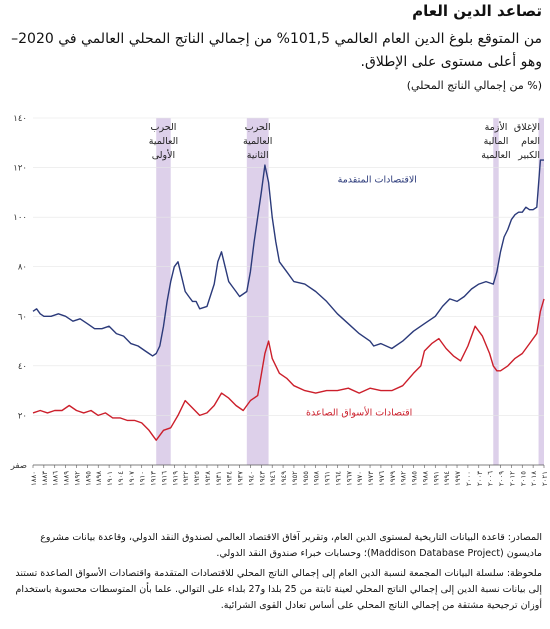  What do you see at coordinates (56, 478) in the screenshot?
I see `x-tick-label: ١٨٨٦` at bounding box center [56, 478].